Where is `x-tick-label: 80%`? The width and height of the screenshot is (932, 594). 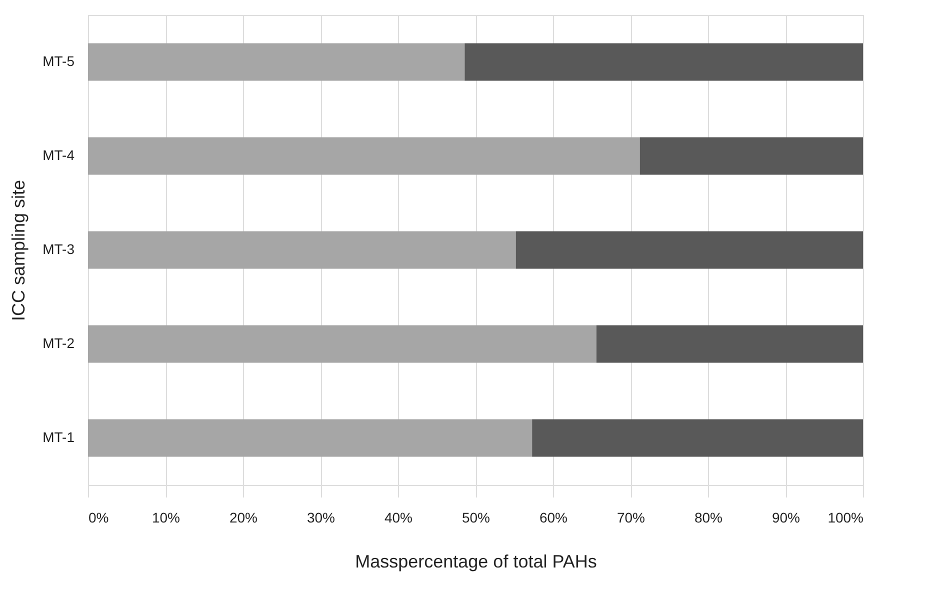 x-tick-label: 80% is located at coordinates (708, 518).